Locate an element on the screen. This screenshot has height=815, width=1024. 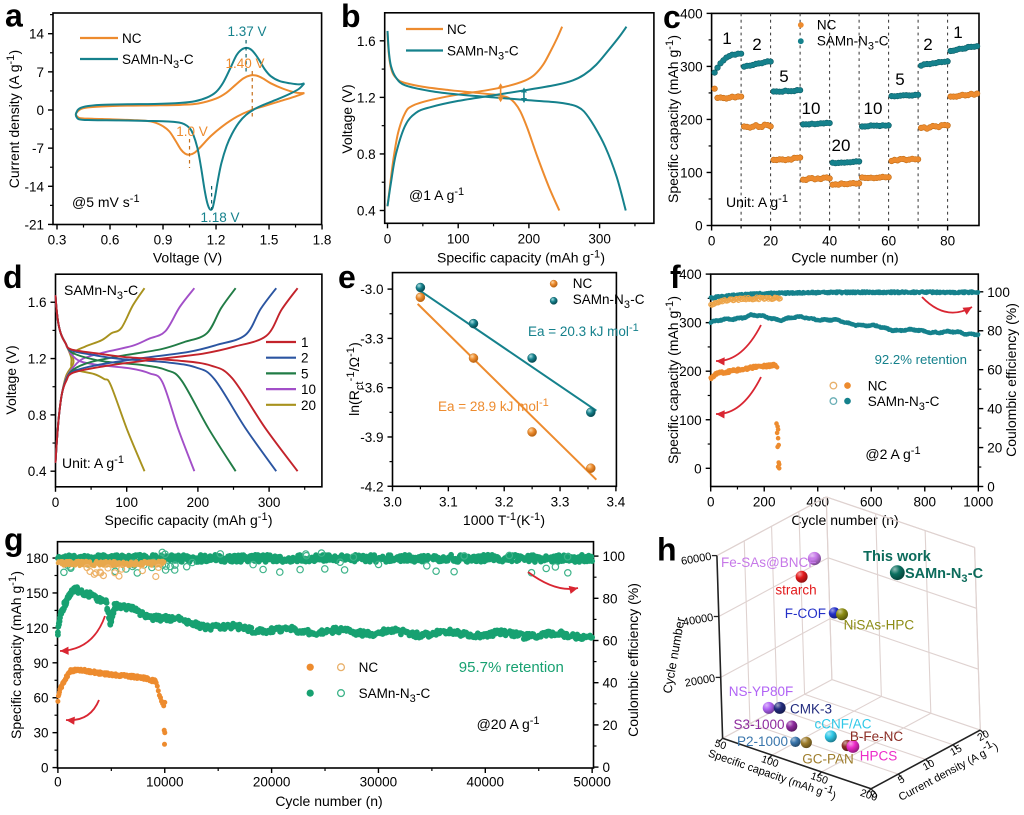
svg-text: 1.8 is located at coordinates (322, 240).